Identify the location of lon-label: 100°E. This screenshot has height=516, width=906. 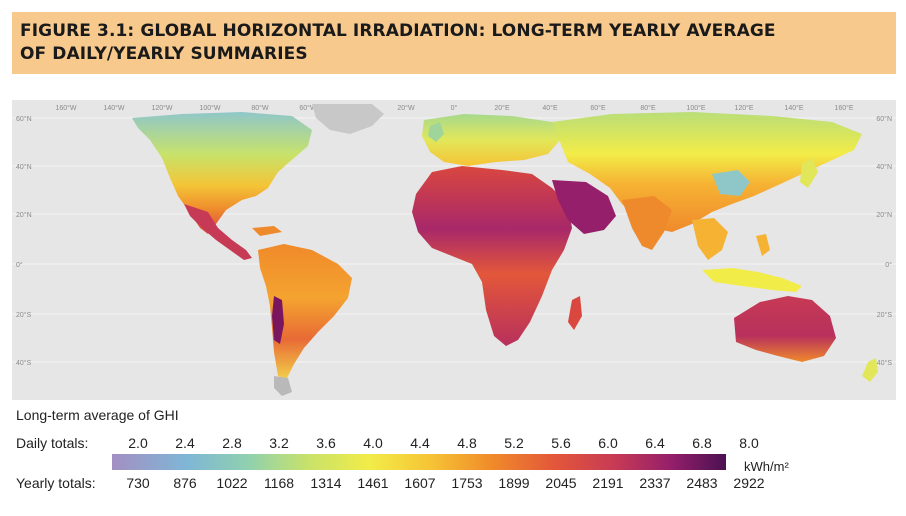
(695, 108).